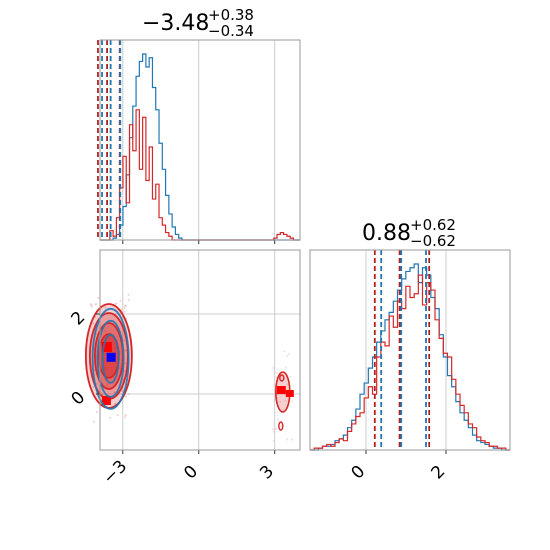 Image resolution: width=550 pixels, height=550 pixels. I want to click on title-1-main: −3.48, so click(175, 23).